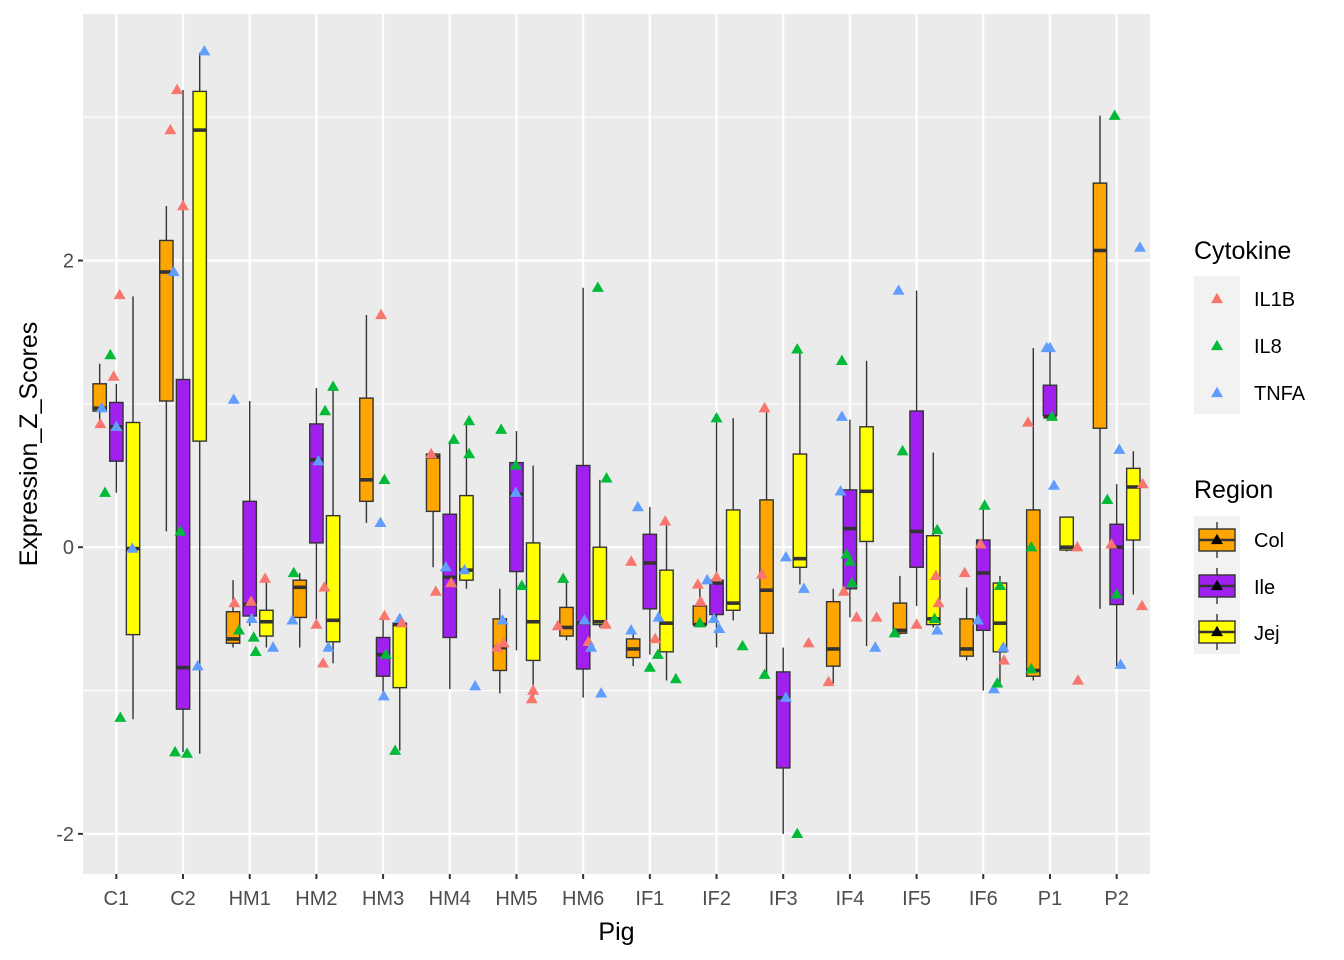 The height and width of the screenshot is (960, 1344). I want to click on y-tick-label: 2, so click(68, 262).